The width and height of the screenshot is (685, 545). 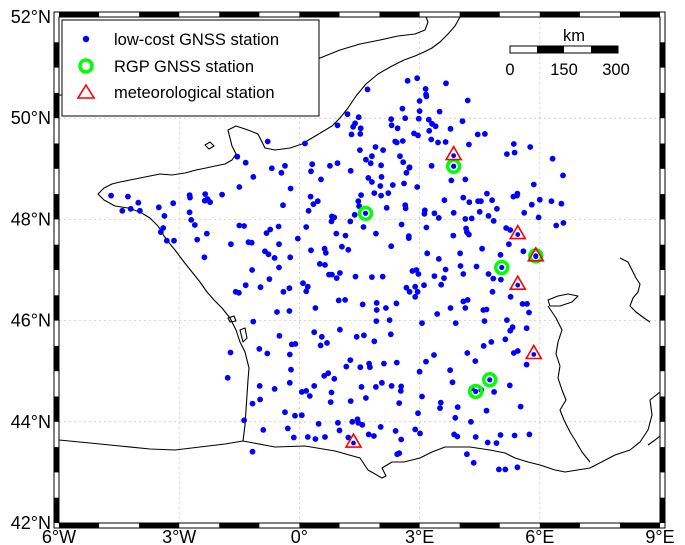 What do you see at coordinates (653, 440) in the screenshot?
I see `corsica` at bounding box center [653, 440].